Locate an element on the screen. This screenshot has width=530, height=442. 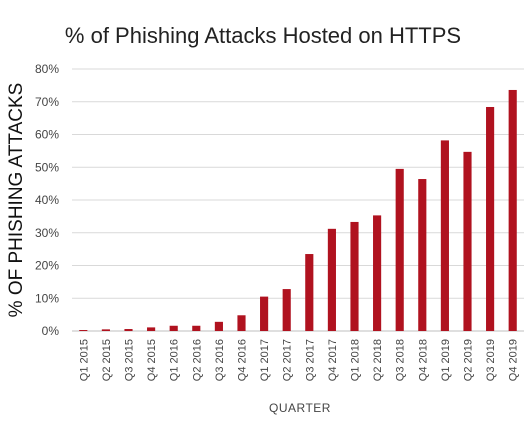
x-tick-label: Q4 2019 is located at coordinates (514, 360).